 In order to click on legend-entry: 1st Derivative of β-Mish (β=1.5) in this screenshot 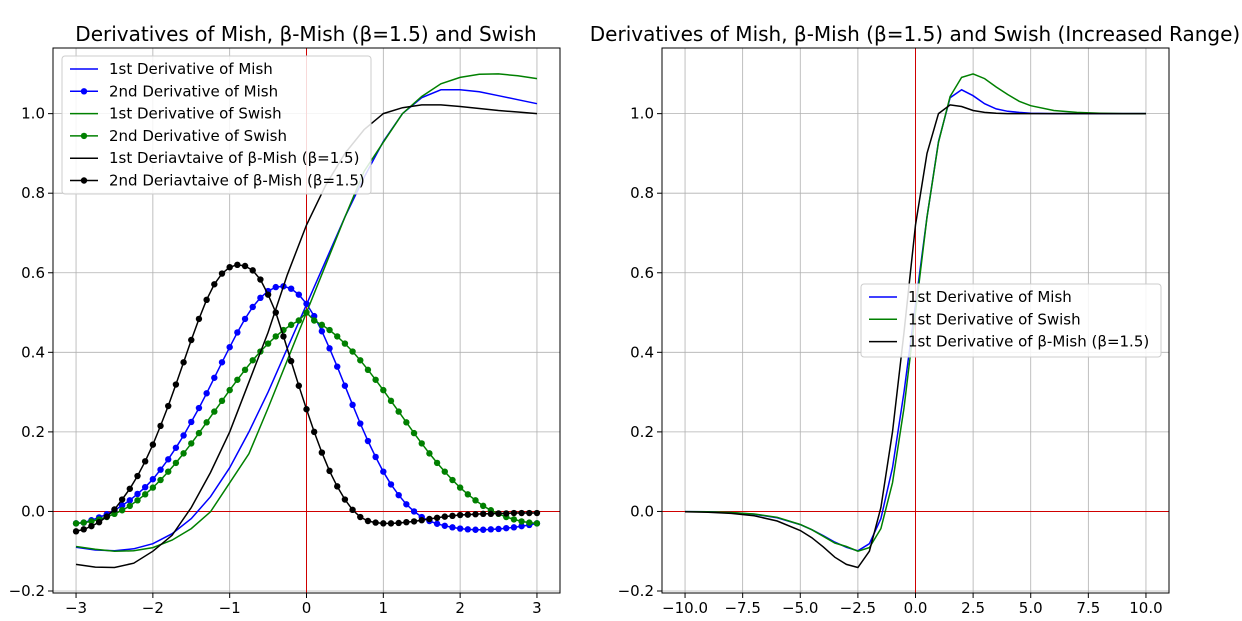, I will do `click(1009, 342)`.